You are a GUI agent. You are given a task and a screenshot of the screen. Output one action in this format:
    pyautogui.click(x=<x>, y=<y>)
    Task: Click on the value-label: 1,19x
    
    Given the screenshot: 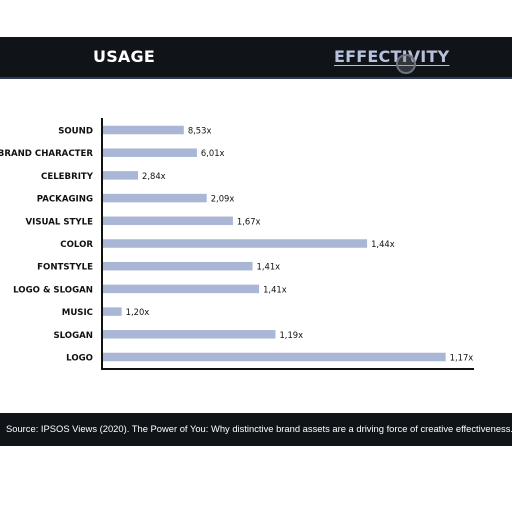 What is the action you would take?
    pyautogui.click(x=291, y=335)
    